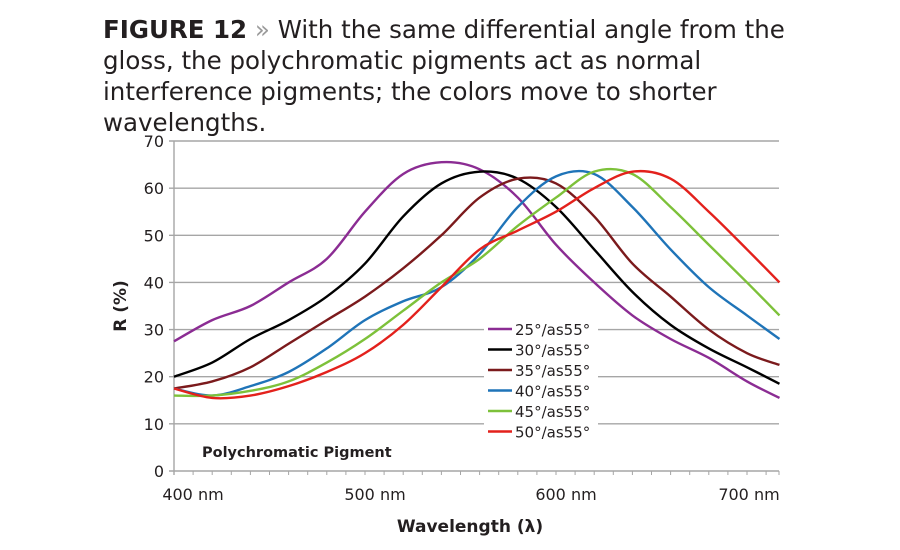 The height and width of the screenshot is (550, 900). Describe the element at coordinates (121, 306) in the screenshot. I see `y-axis-title: R (%)` at that location.